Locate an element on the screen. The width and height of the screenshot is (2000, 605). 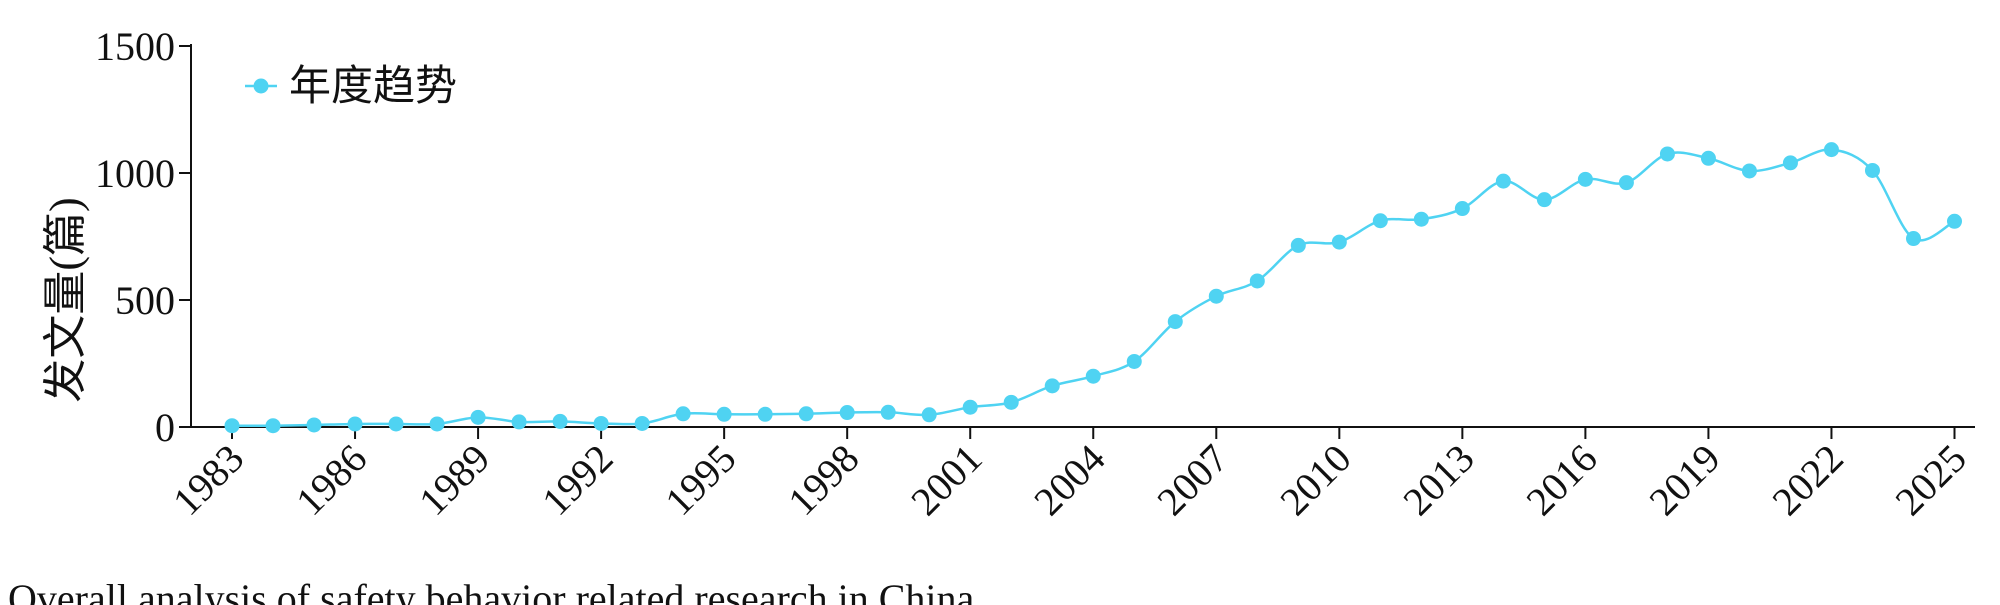
x-tick-label: 2022 is located at coordinates (1807, 480).